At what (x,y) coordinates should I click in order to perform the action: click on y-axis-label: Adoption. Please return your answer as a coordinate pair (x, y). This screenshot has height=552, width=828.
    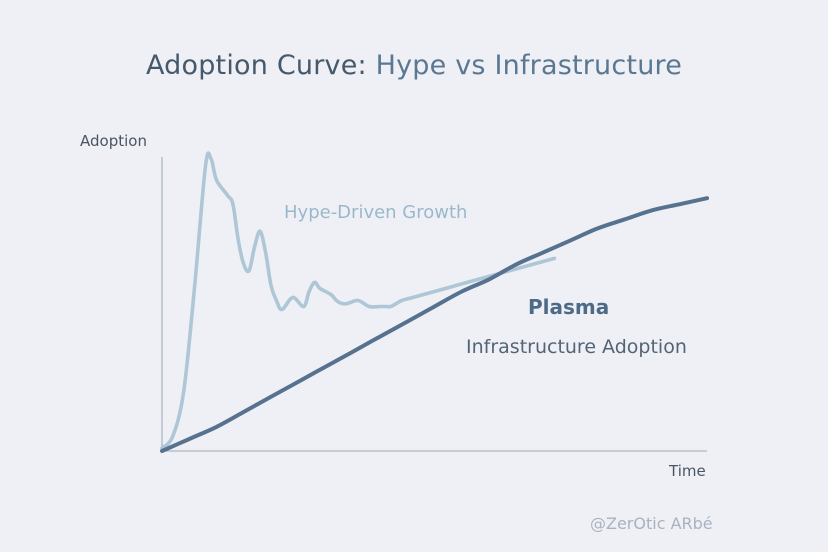
    Looking at the image, I should click on (113, 141).